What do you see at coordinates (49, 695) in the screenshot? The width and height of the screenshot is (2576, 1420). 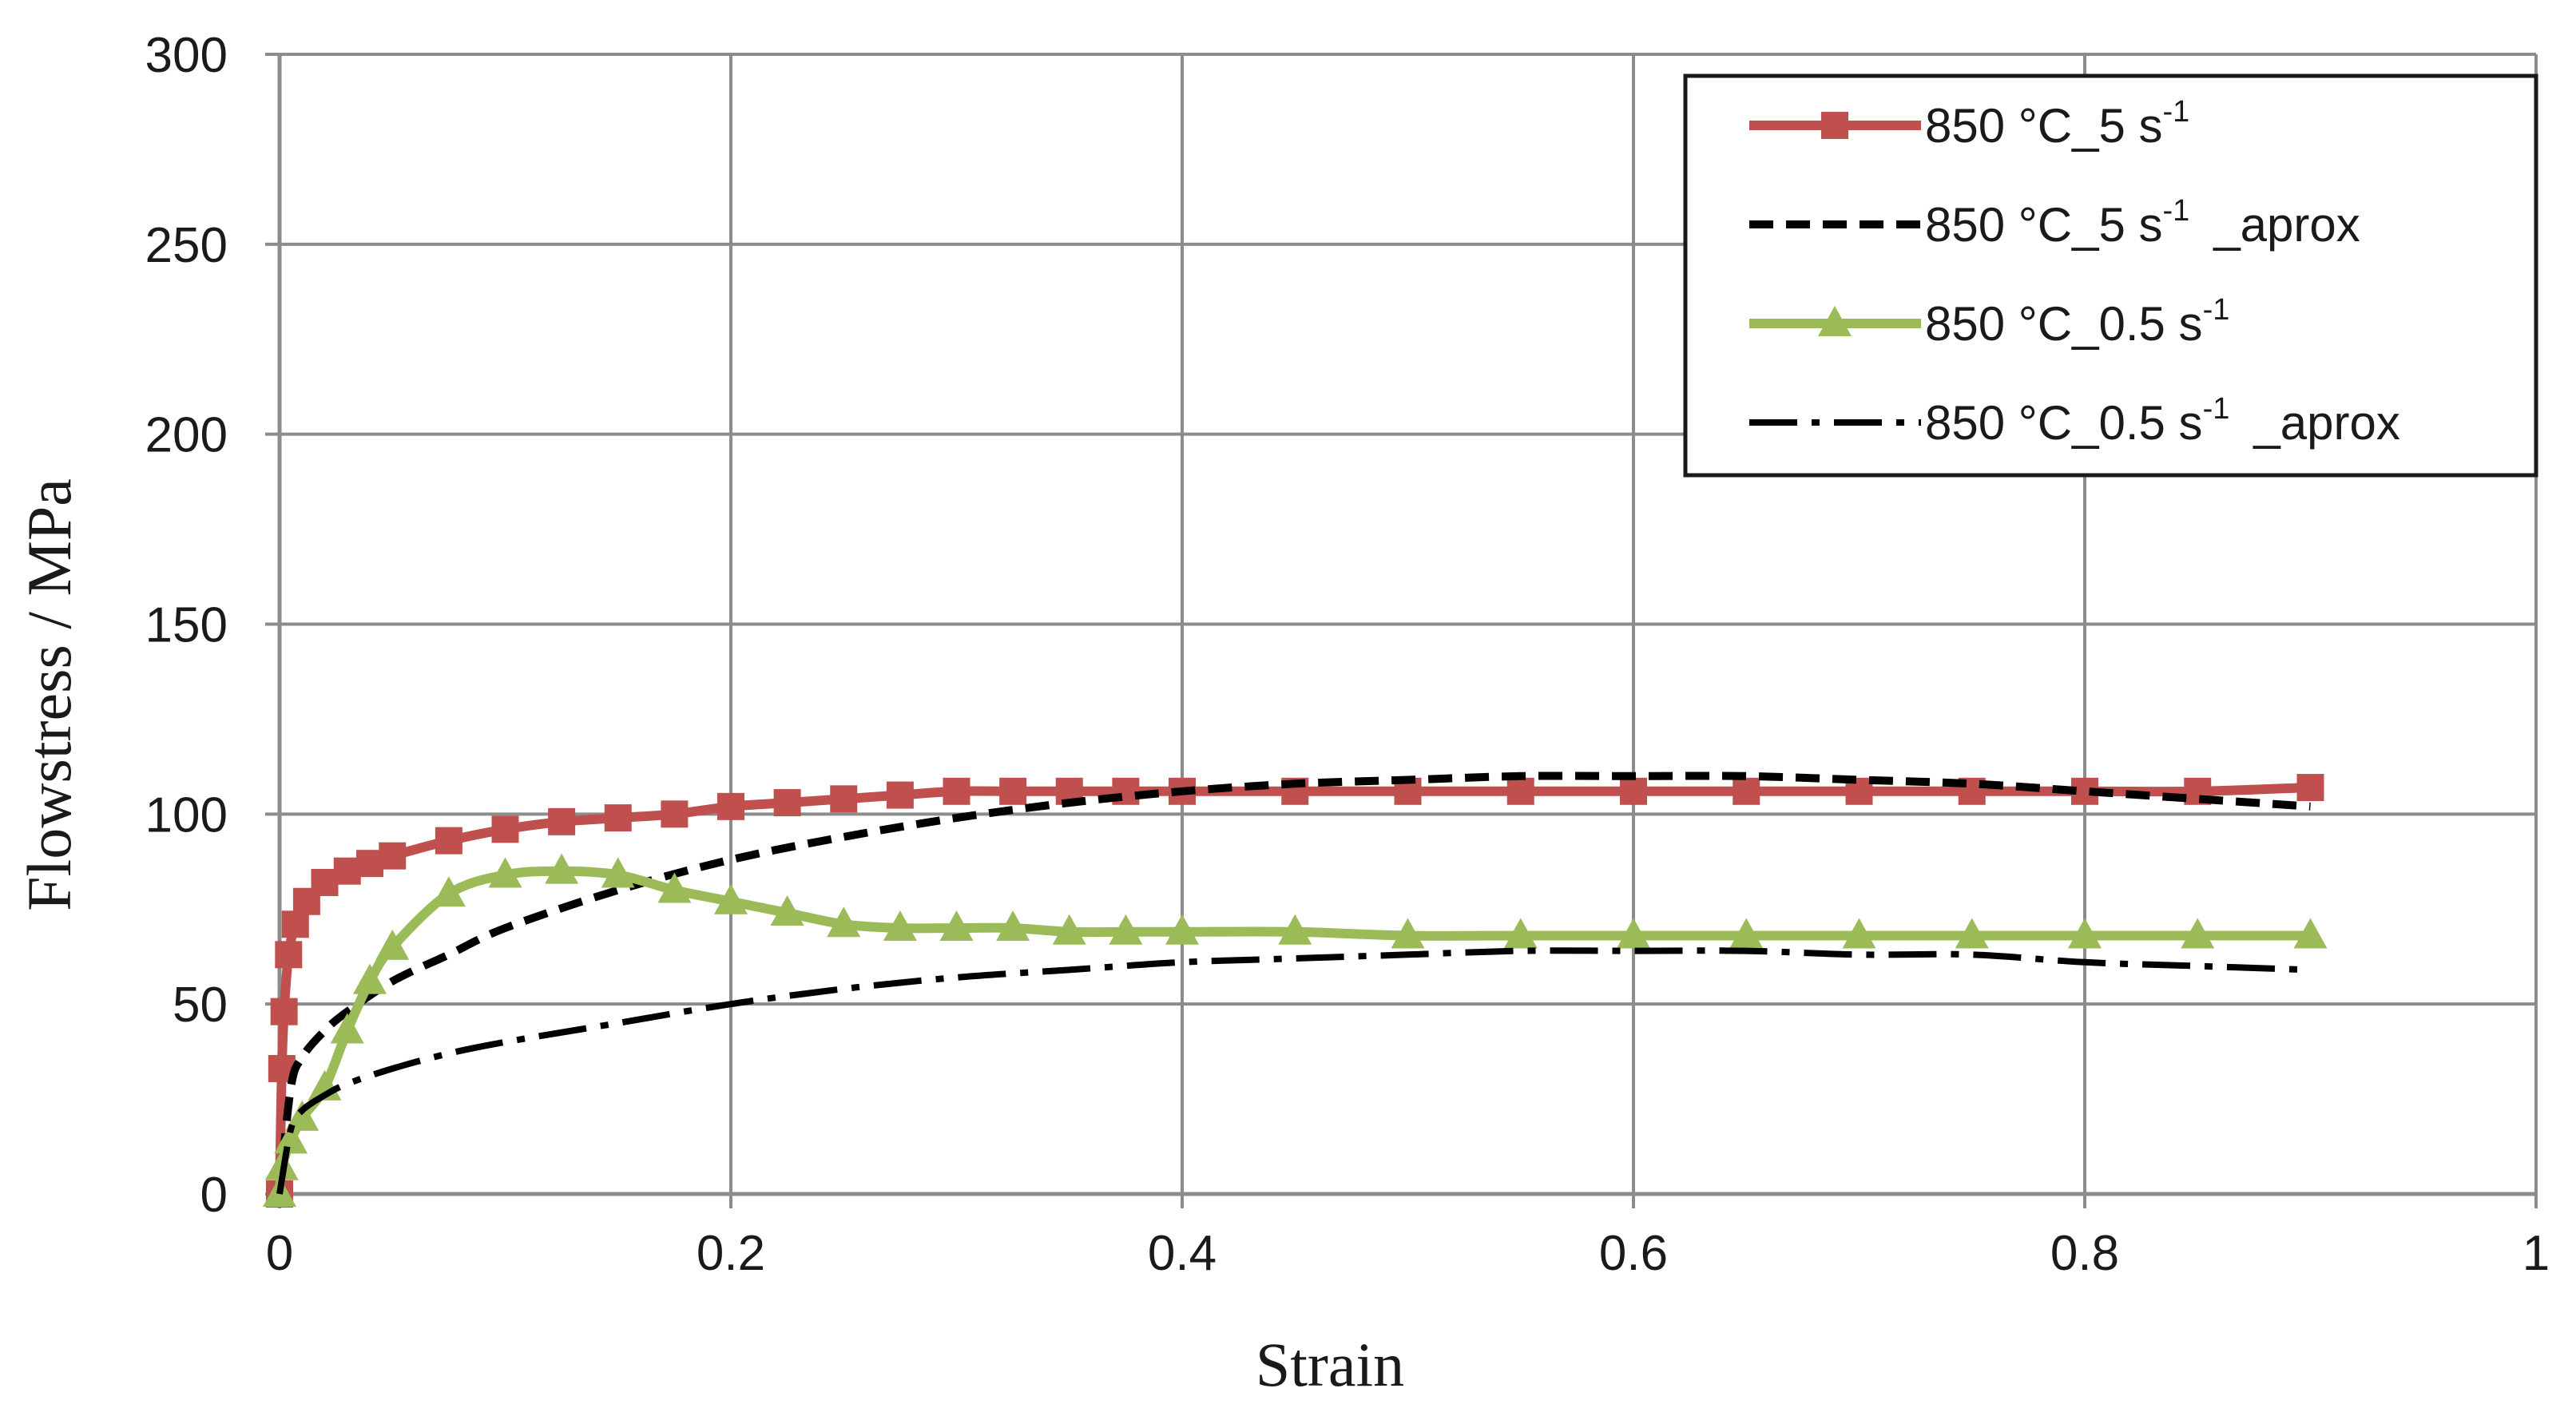 I see `y-axis-title: Flowstress / MPa` at bounding box center [49, 695].